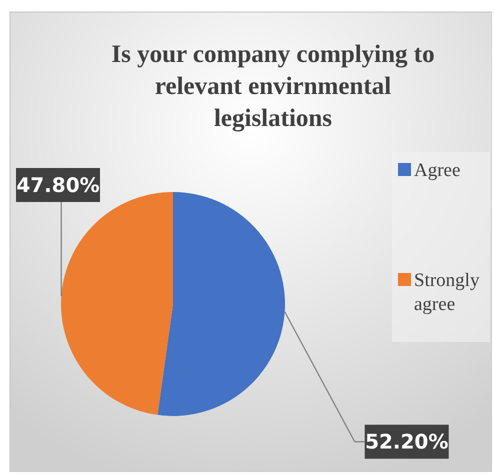 This screenshot has width=494, height=476. I want to click on chart-title: Is your company complying to relevant envirnmental legislations, so click(273, 86).